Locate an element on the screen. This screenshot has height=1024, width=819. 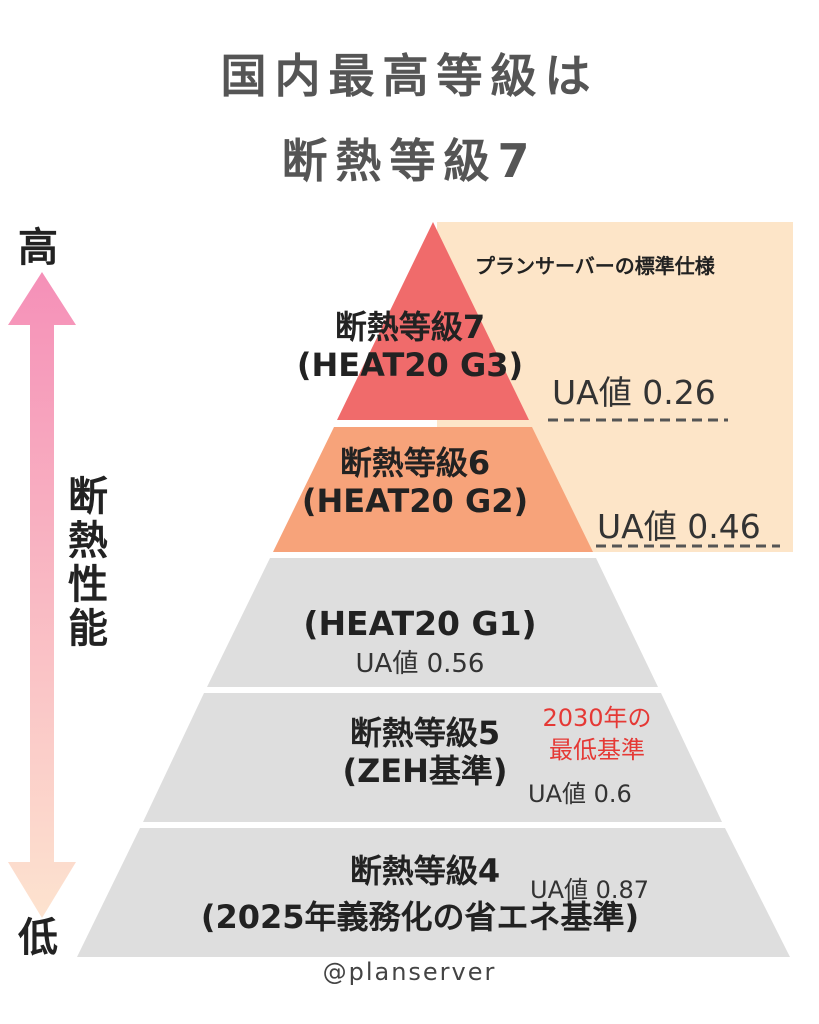
tier-grade4 is located at coordinates (433, 892).